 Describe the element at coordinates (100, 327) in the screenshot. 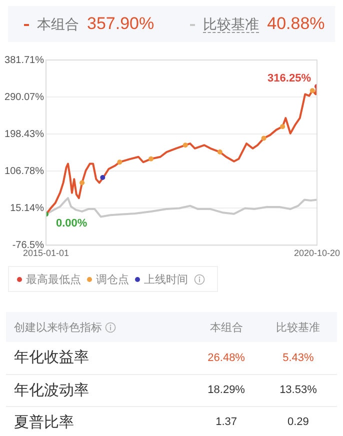

I see `text: 创建以来特色指标` at that location.